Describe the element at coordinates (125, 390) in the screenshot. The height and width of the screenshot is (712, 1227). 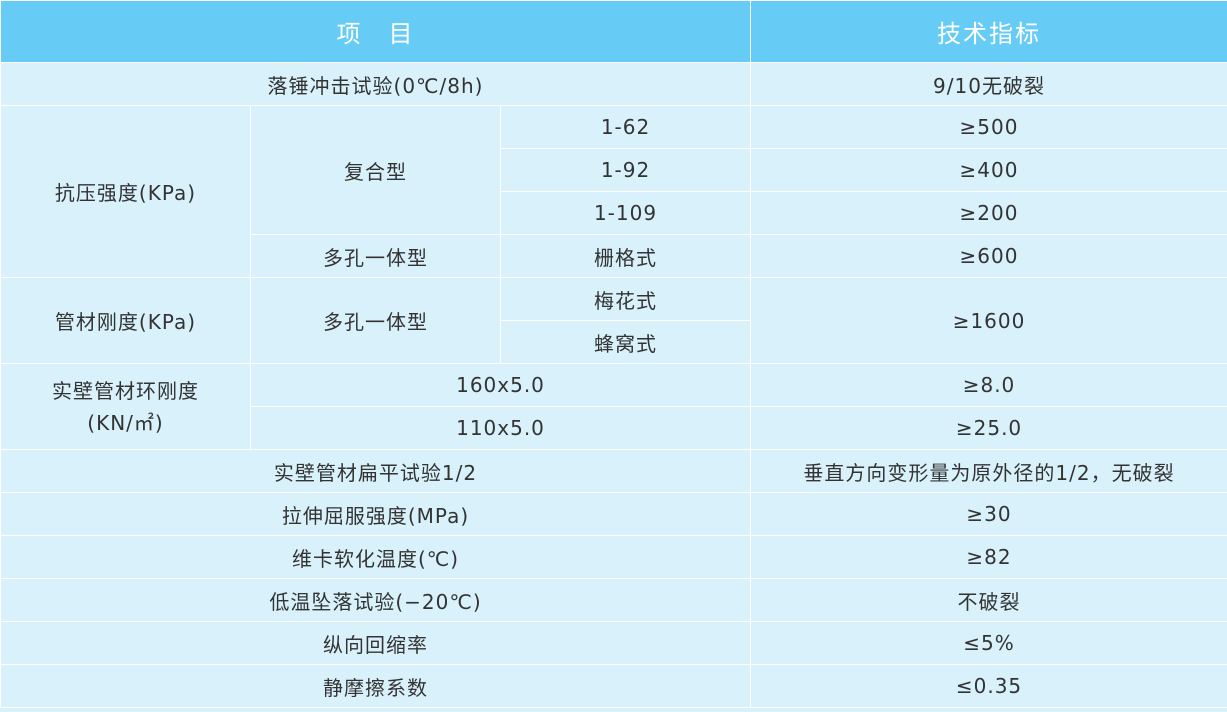
I see `ring-label-line1: 实壁管材环刚度` at that location.